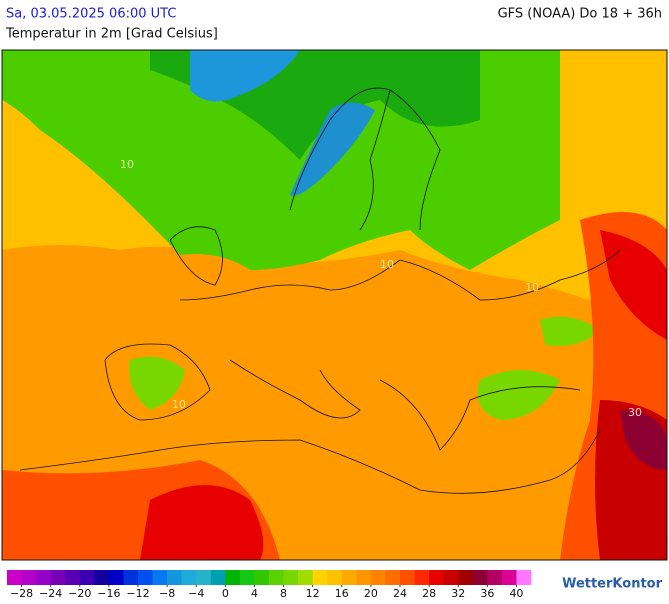 Image resolution: width=669 pixels, height=604 pixels. What do you see at coordinates (283, 593) in the screenshot?
I see `colorbar-label: 8` at bounding box center [283, 593].